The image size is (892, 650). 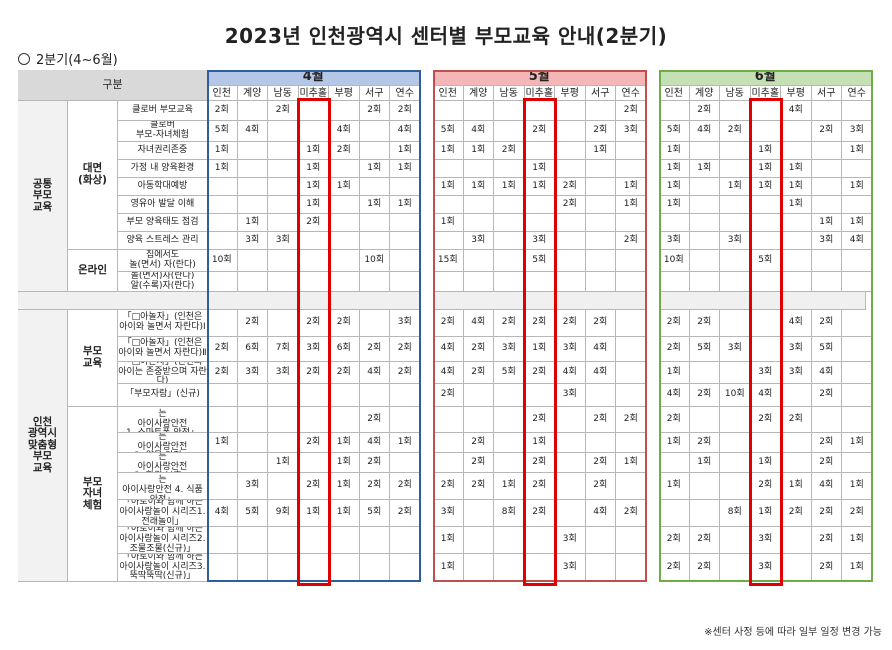 I want to click on center-header: 미추홀, so click(x=313, y=93).